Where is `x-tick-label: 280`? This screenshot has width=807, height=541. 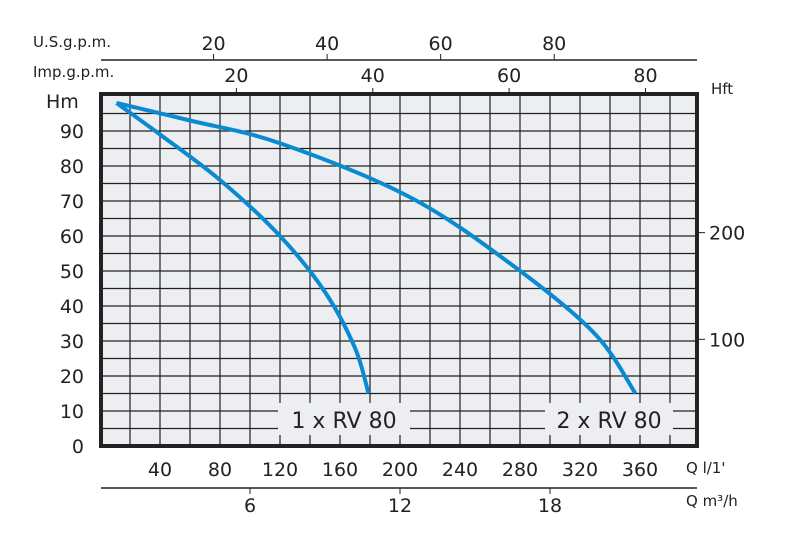 x-tick-label: 280 is located at coordinates (520, 470).